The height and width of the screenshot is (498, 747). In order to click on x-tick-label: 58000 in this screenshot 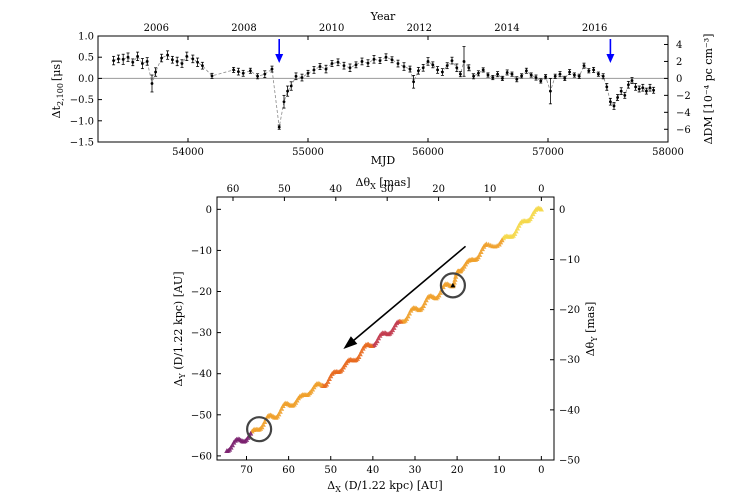, I will do `click(668, 152)`.